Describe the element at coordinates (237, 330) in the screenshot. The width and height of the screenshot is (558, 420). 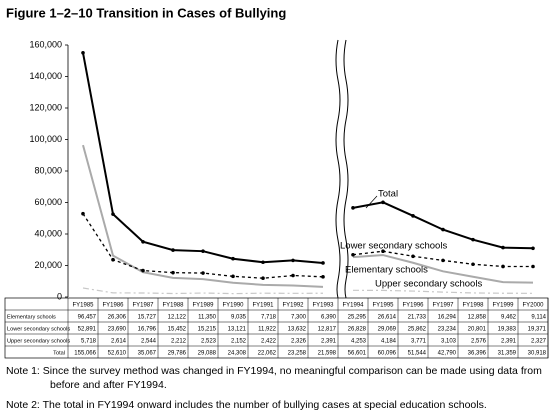
I see `table-value: 13,121` at that location.